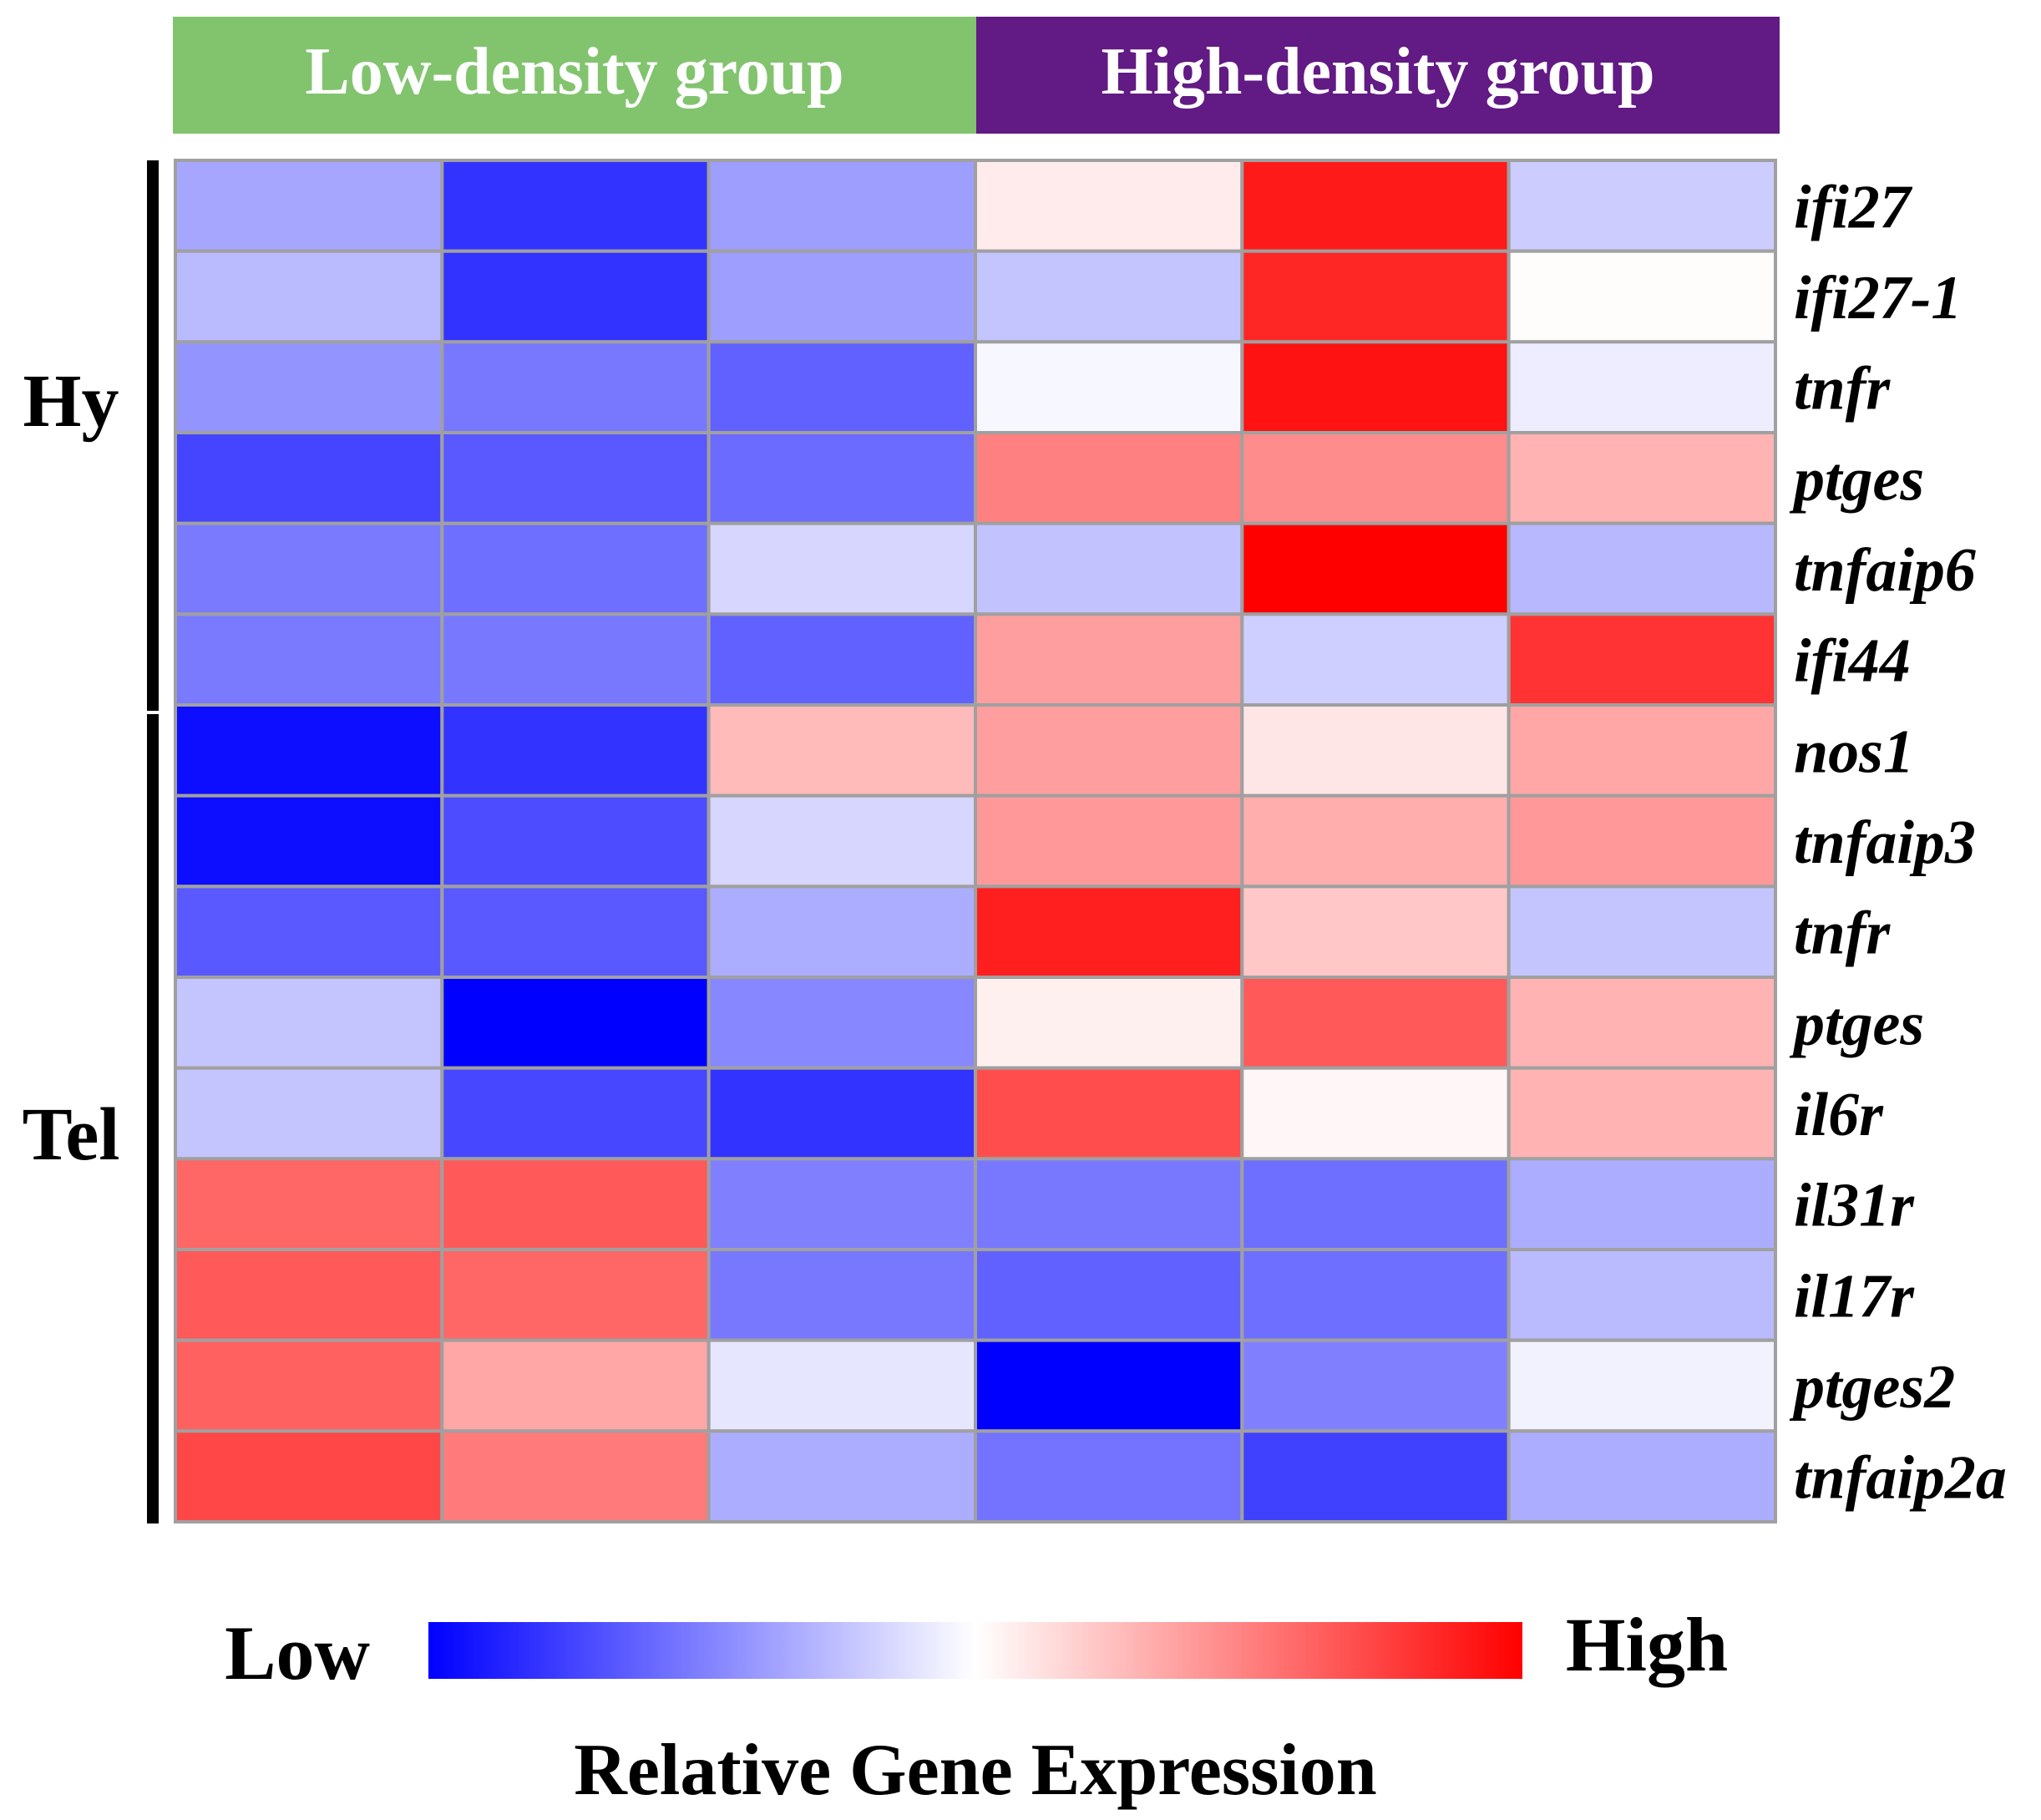  What do you see at coordinates (309, 659) in the screenshot?
I see `heatmap-cell-r5-c0` at bounding box center [309, 659].